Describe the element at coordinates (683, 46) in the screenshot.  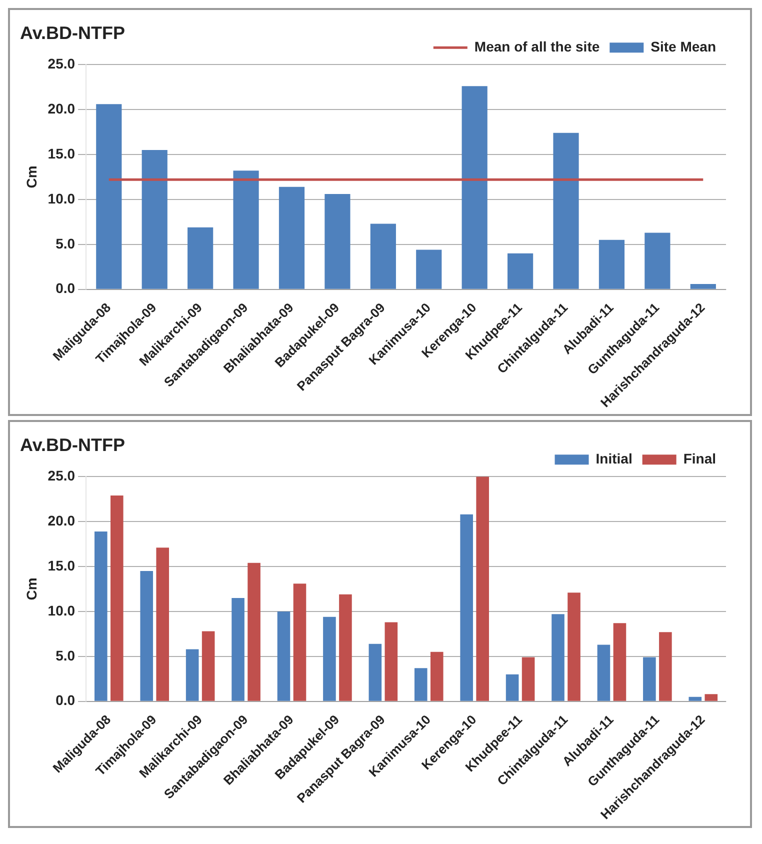
I see `legend-label: Site Mean` at that location.